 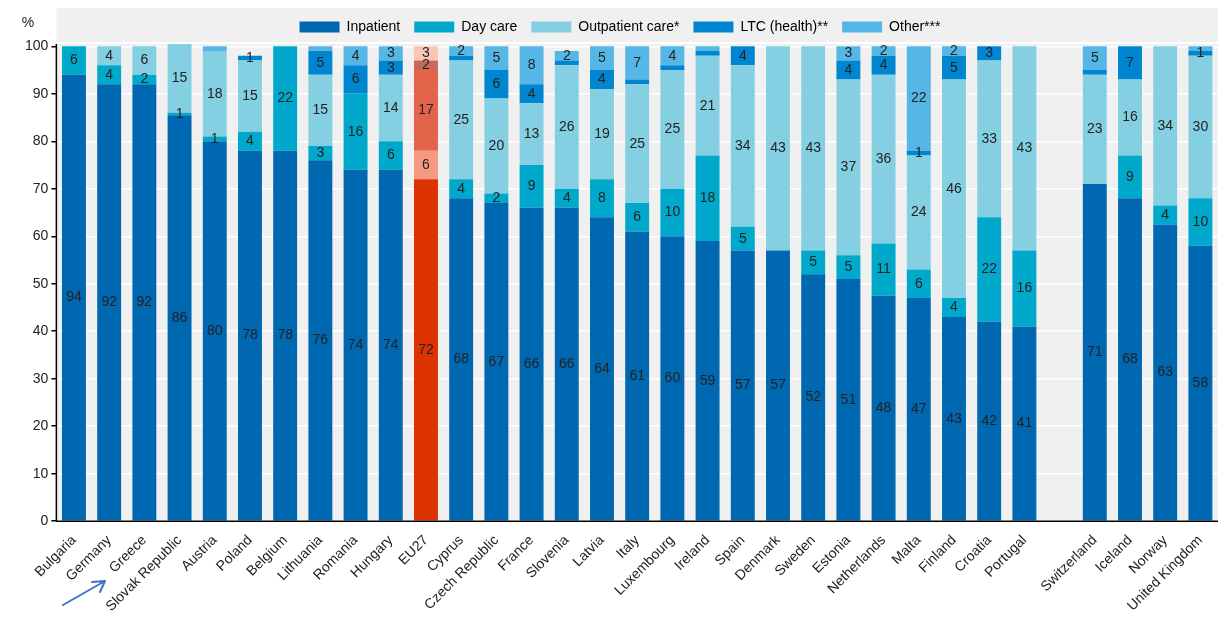 What do you see at coordinates (37, 45) in the screenshot?
I see `y-tick-label: 100` at bounding box center [37, 45].